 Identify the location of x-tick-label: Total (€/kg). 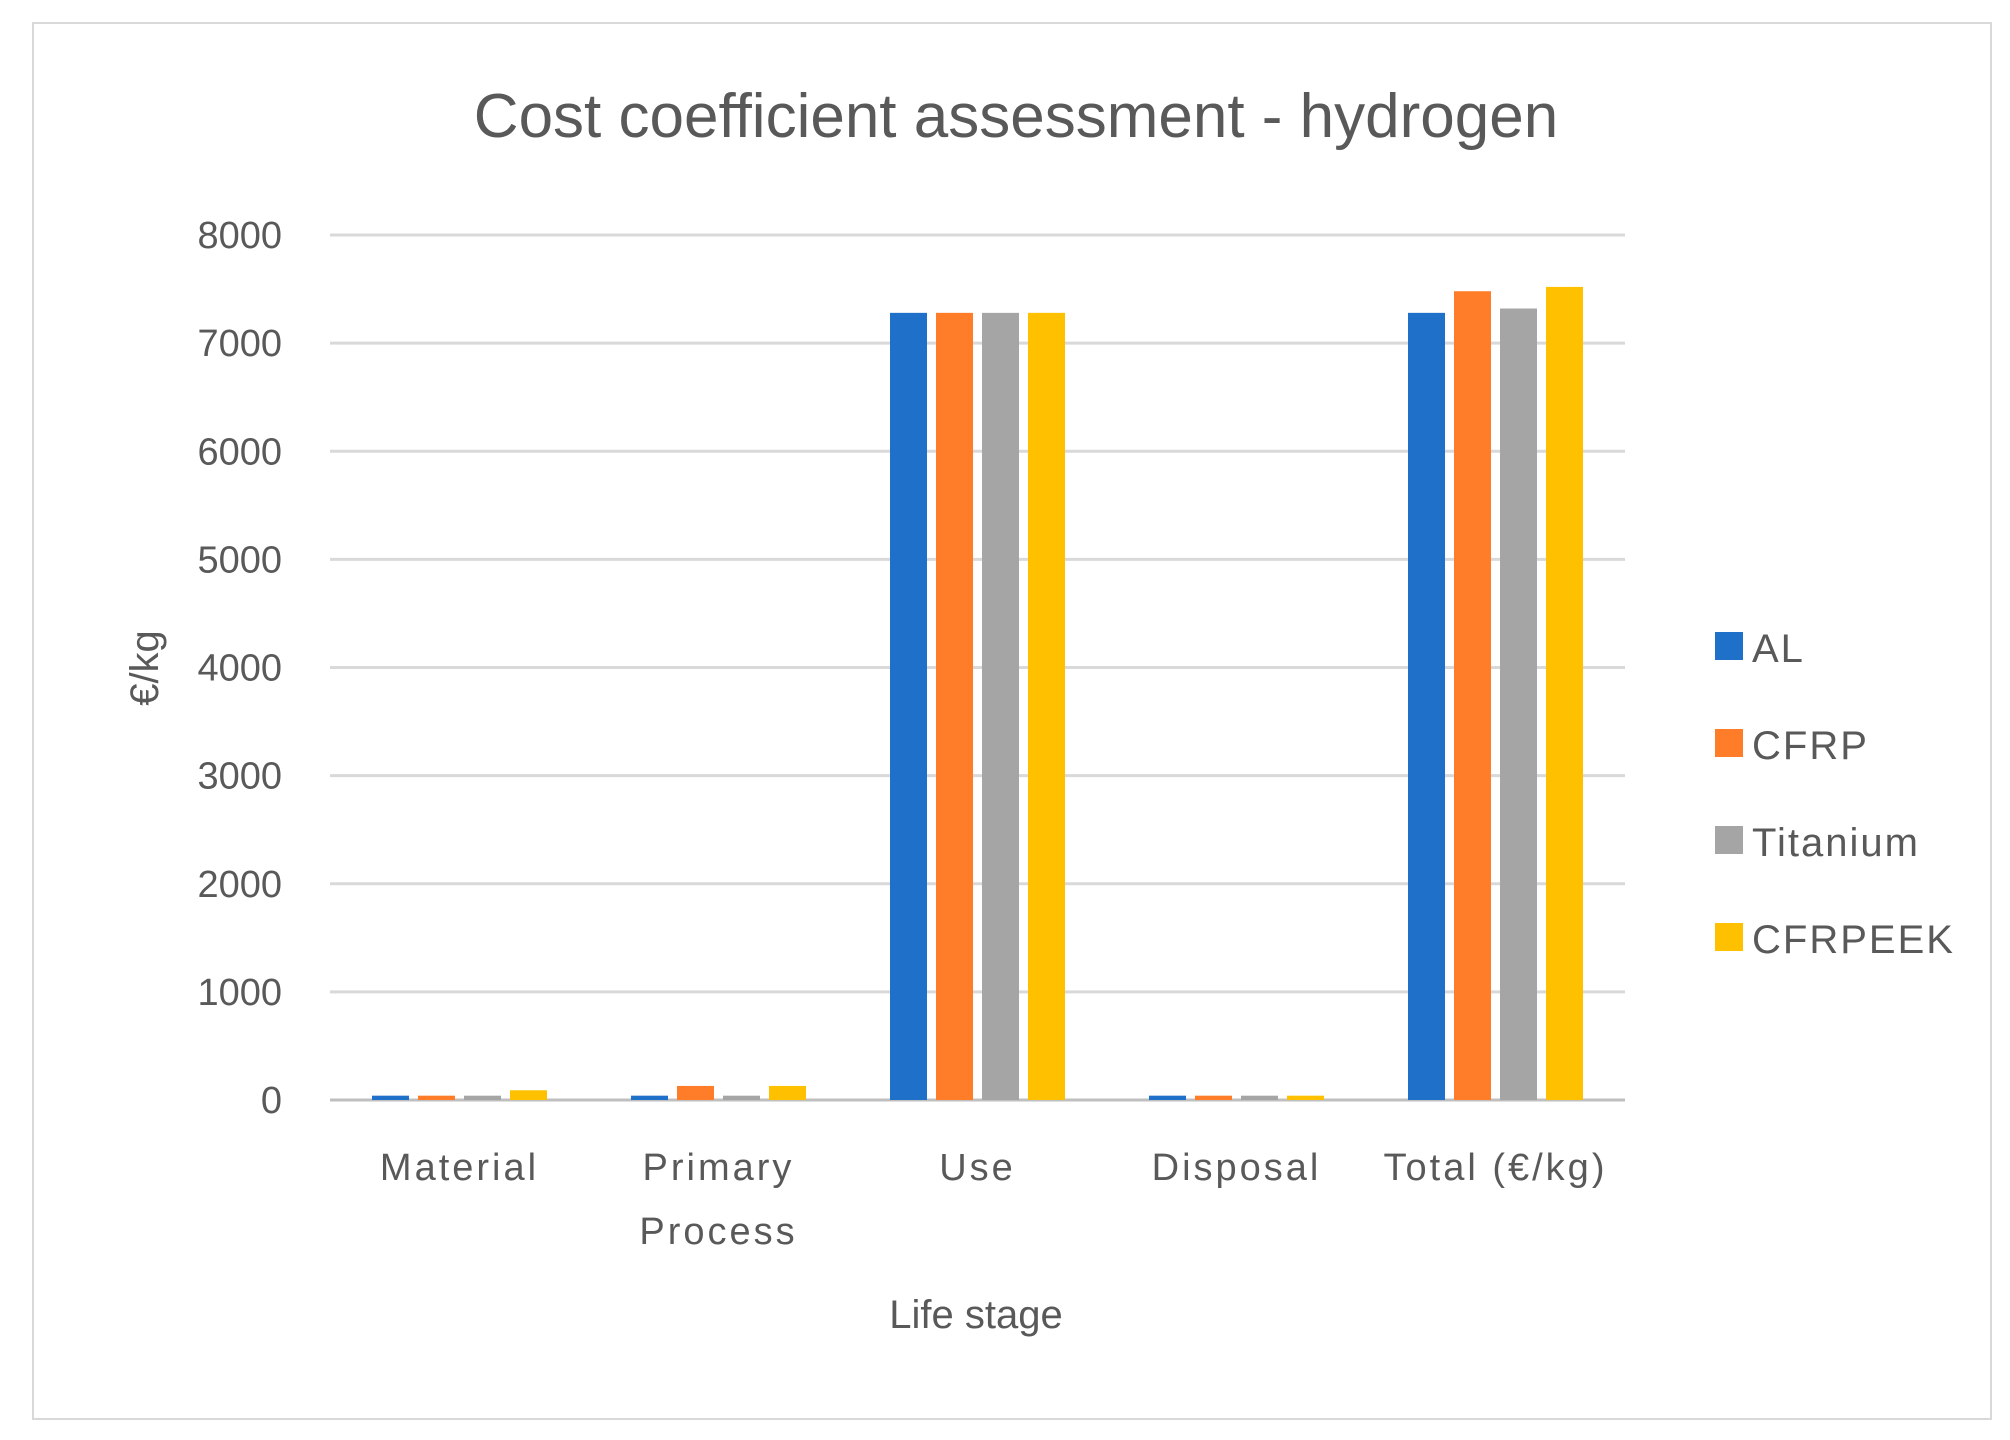
(1496, 1168).